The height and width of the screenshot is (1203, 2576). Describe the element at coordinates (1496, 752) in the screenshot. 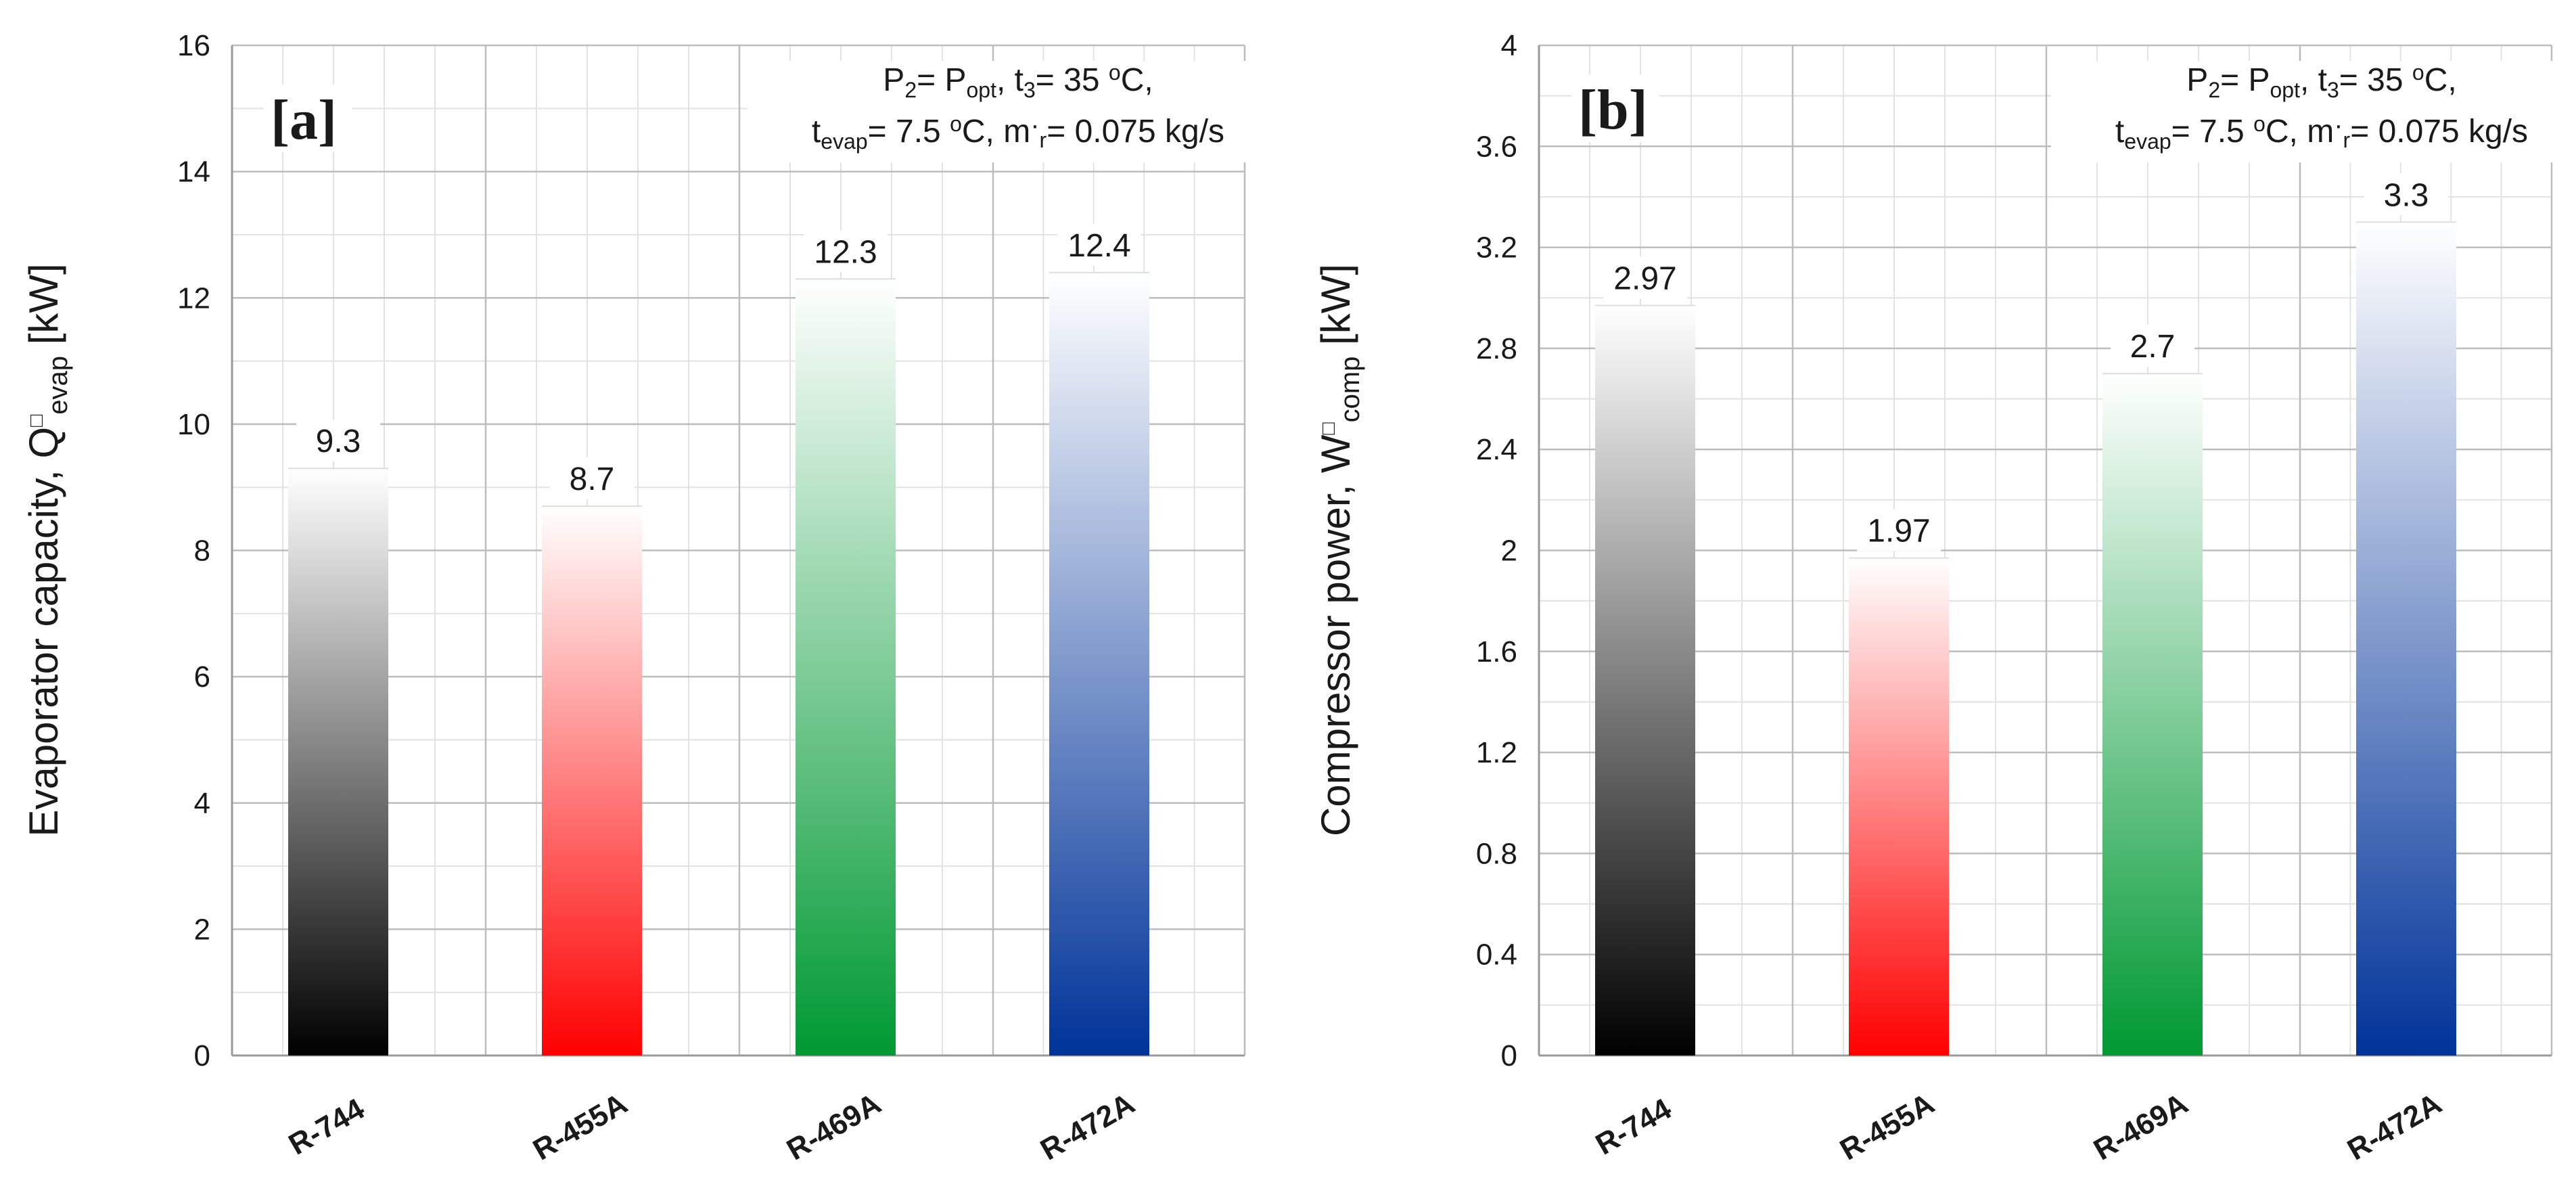

I see `y-tick-label: 1.2` at that location.